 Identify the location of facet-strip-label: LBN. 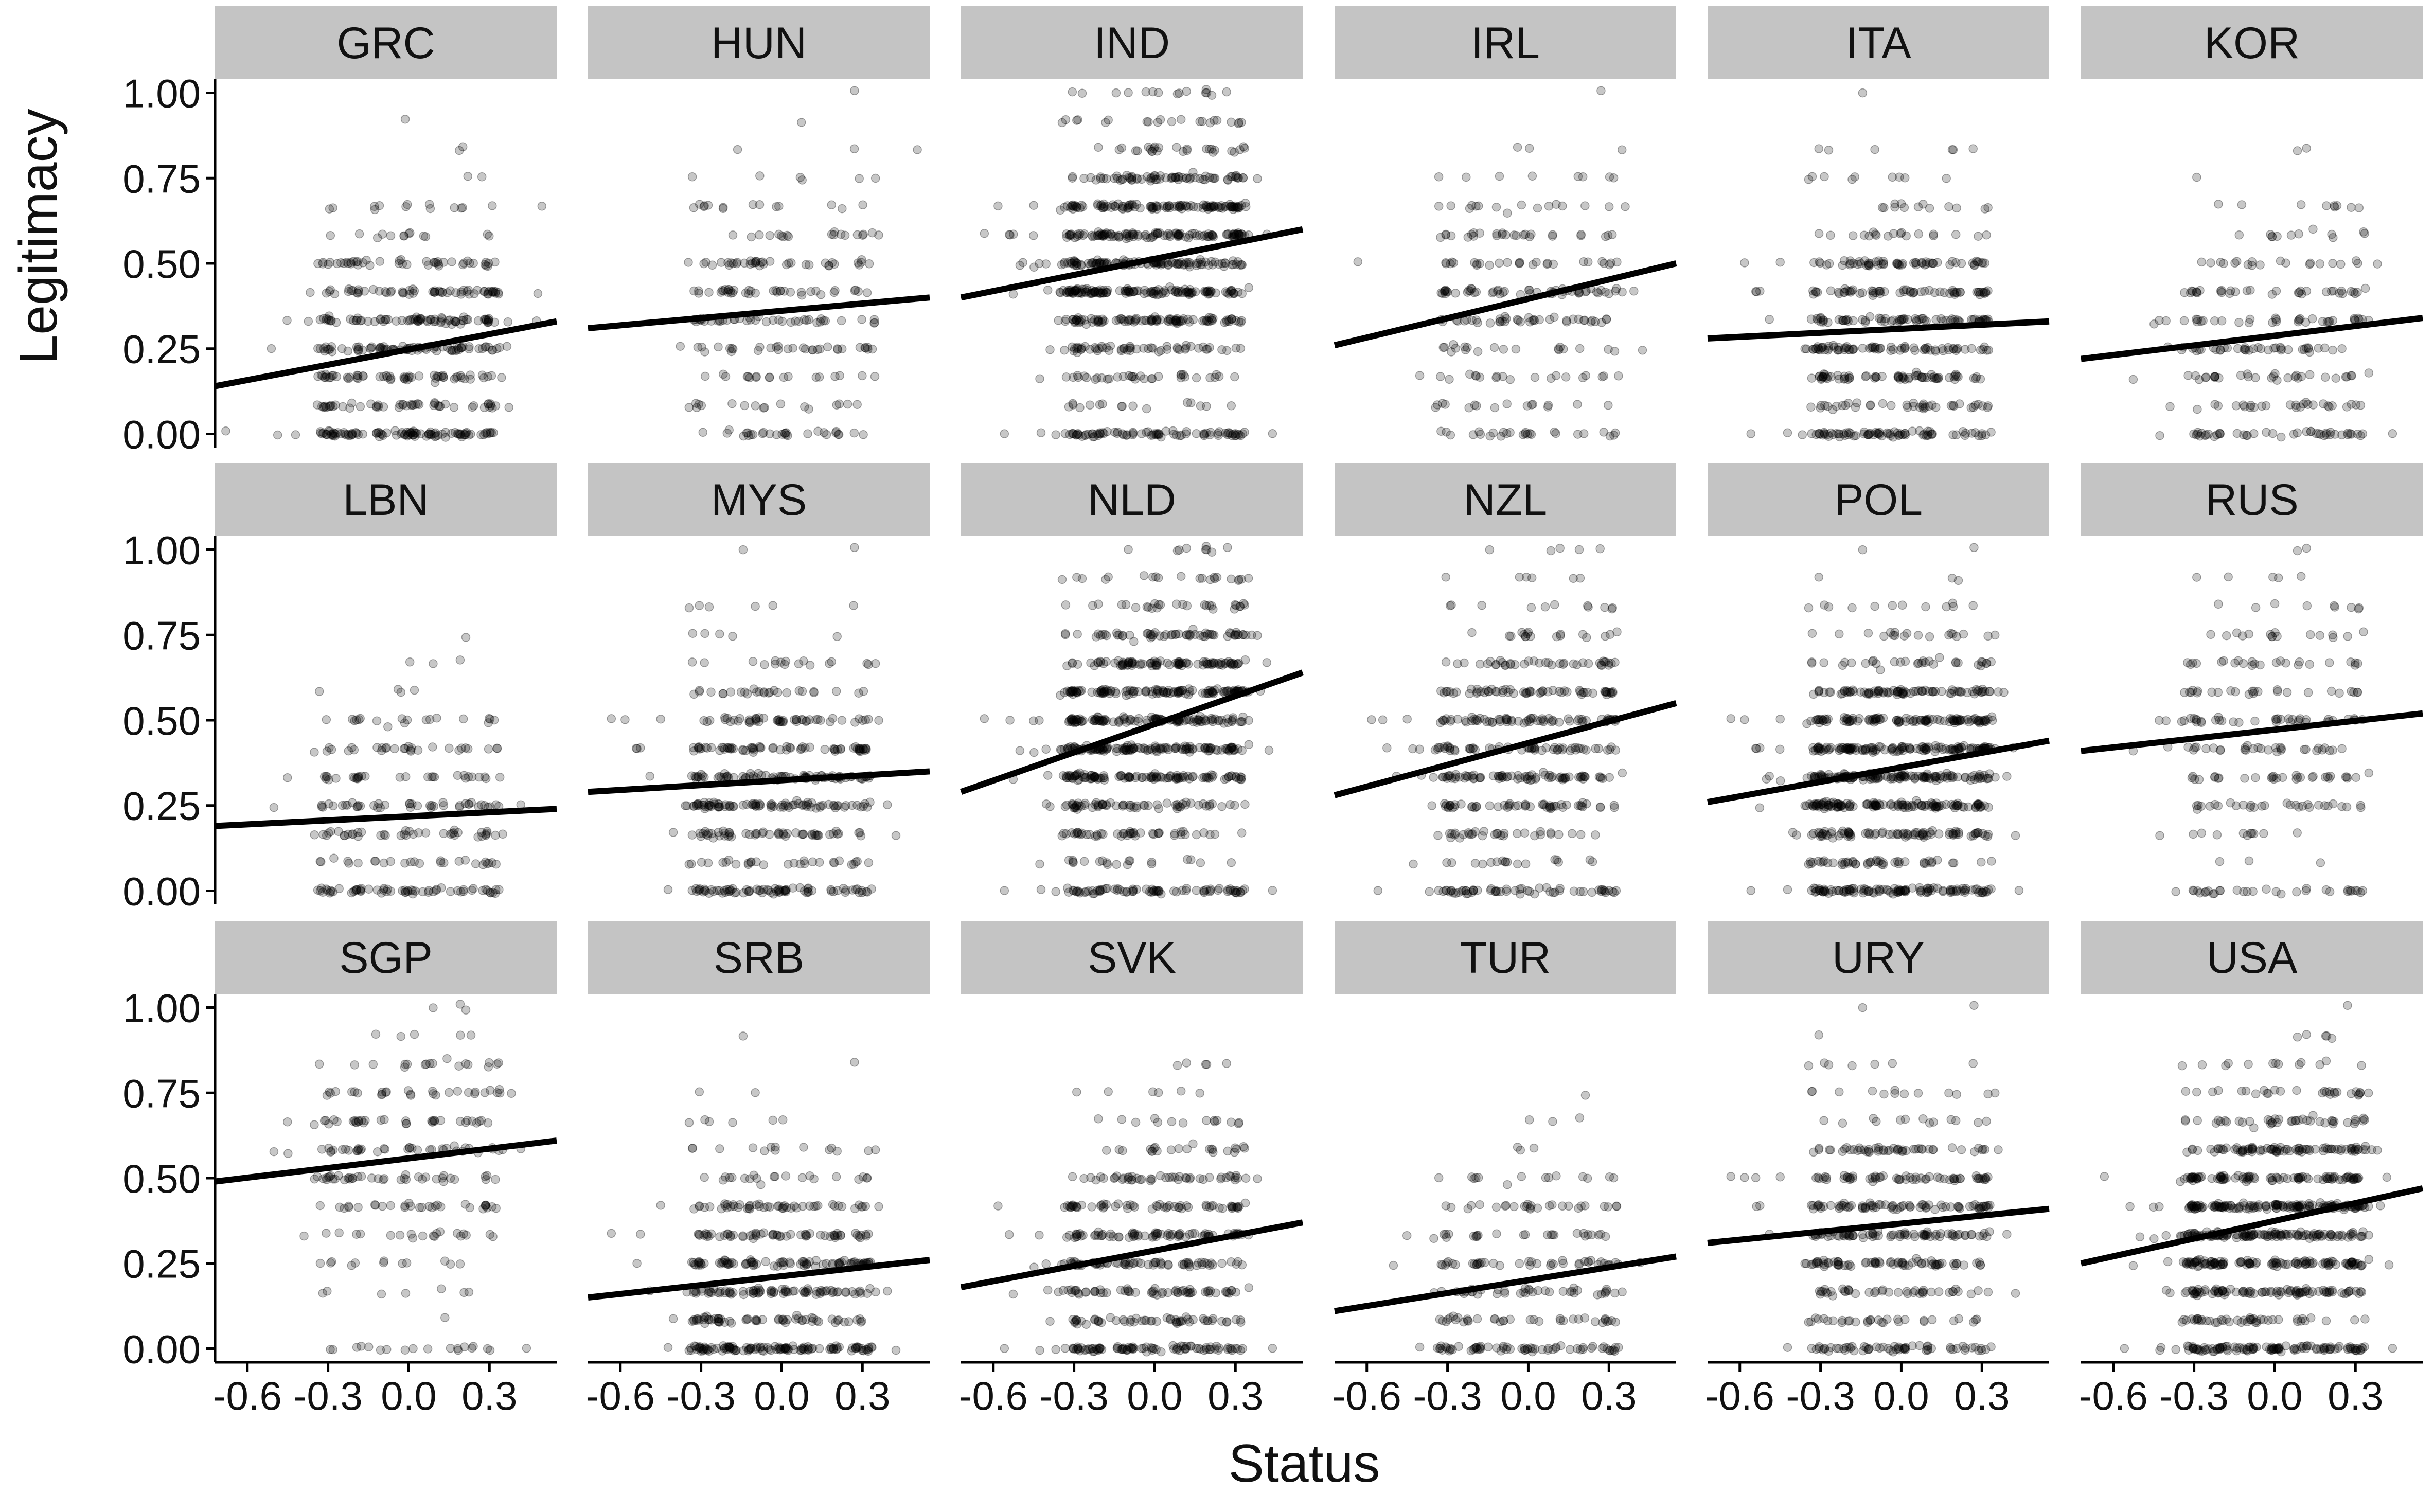
(386, 500).